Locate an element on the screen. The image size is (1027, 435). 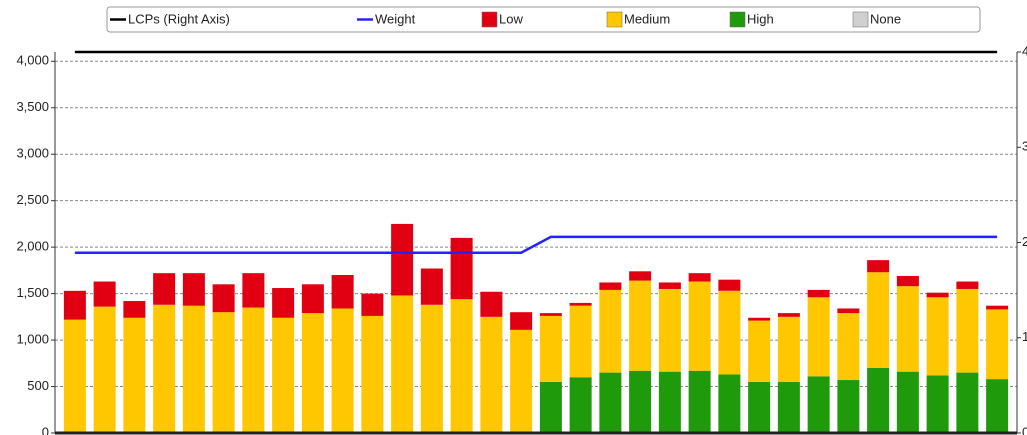
y-tick-label: 1,000 is located at coordinates (32, 339).